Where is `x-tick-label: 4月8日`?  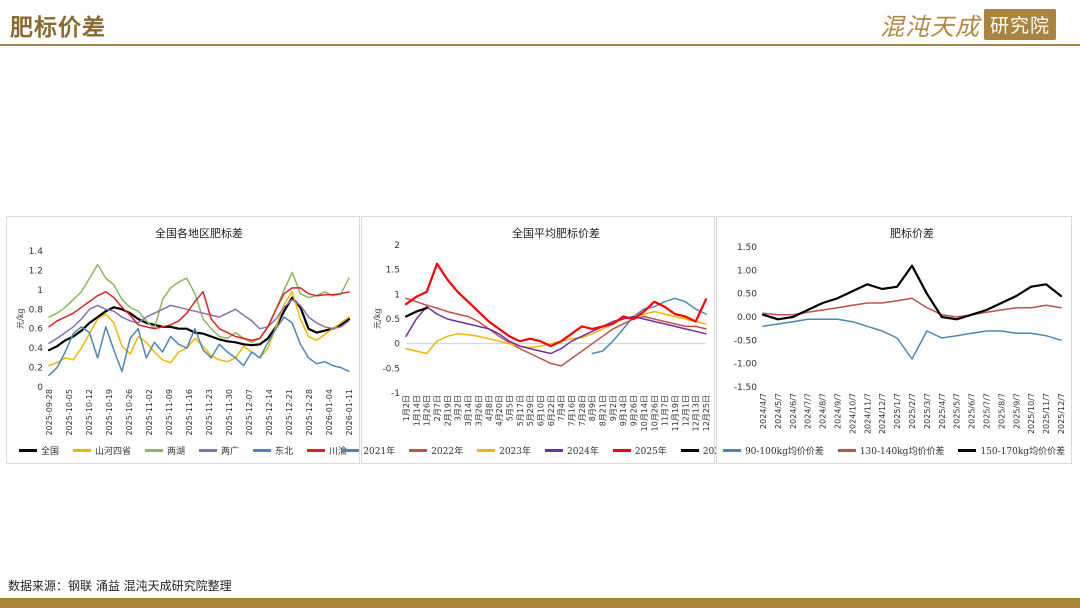
x-tick-label: 4月8日 is located at coordinates (489, 408).